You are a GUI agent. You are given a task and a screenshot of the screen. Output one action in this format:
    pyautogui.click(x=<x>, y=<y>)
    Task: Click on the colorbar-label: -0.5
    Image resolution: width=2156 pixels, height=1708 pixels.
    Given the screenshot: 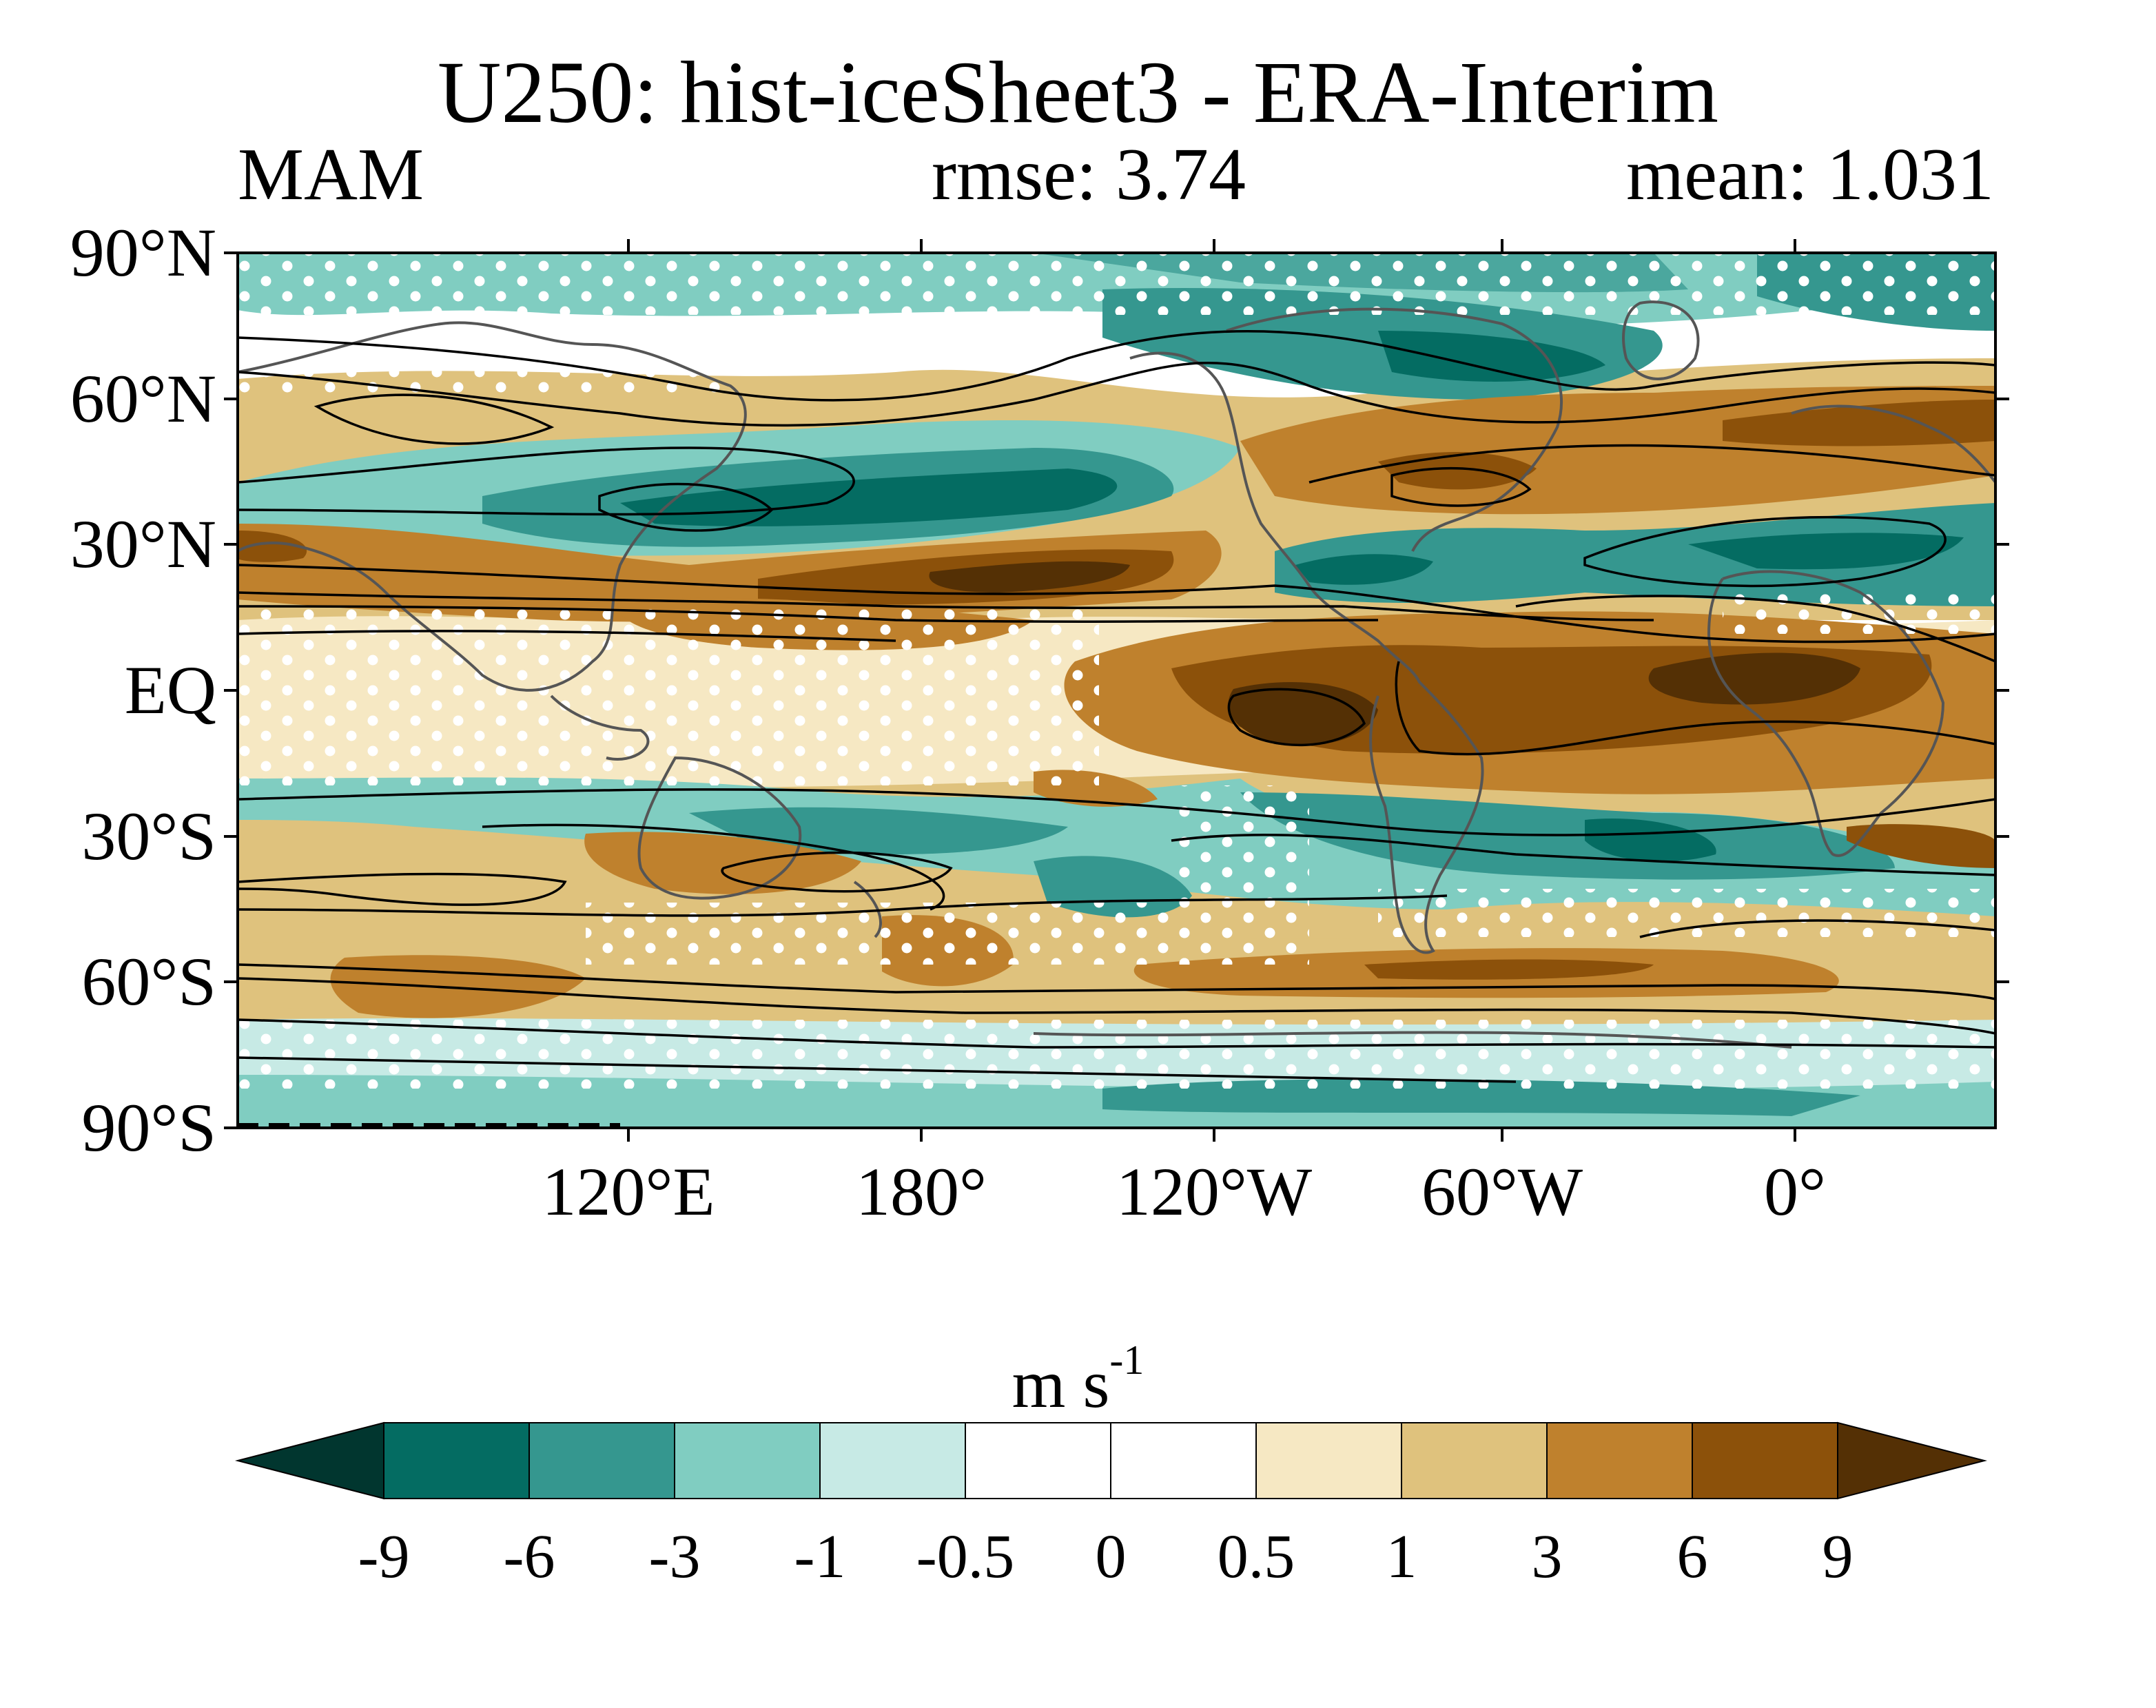 What is the action you would take?
    pyautogui.click(x=965, y=1557)
    